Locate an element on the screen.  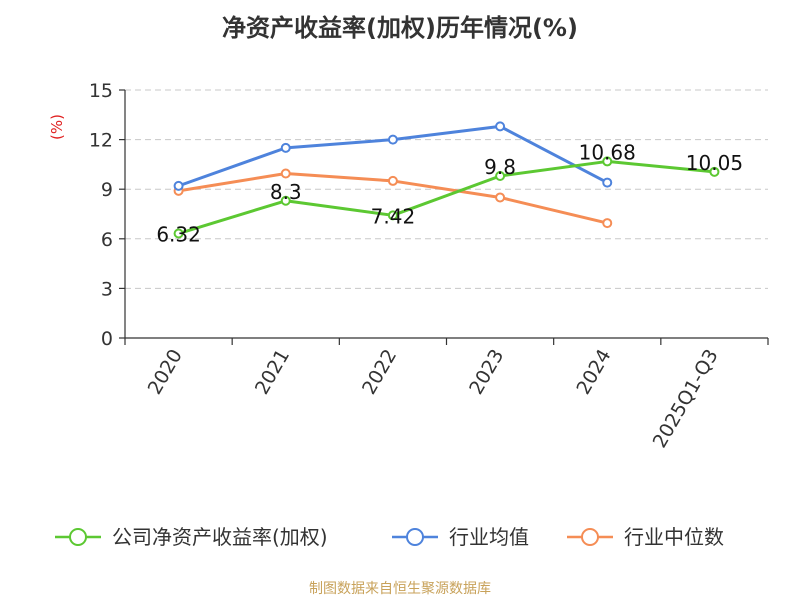
series is located at coordinates (446, 180).